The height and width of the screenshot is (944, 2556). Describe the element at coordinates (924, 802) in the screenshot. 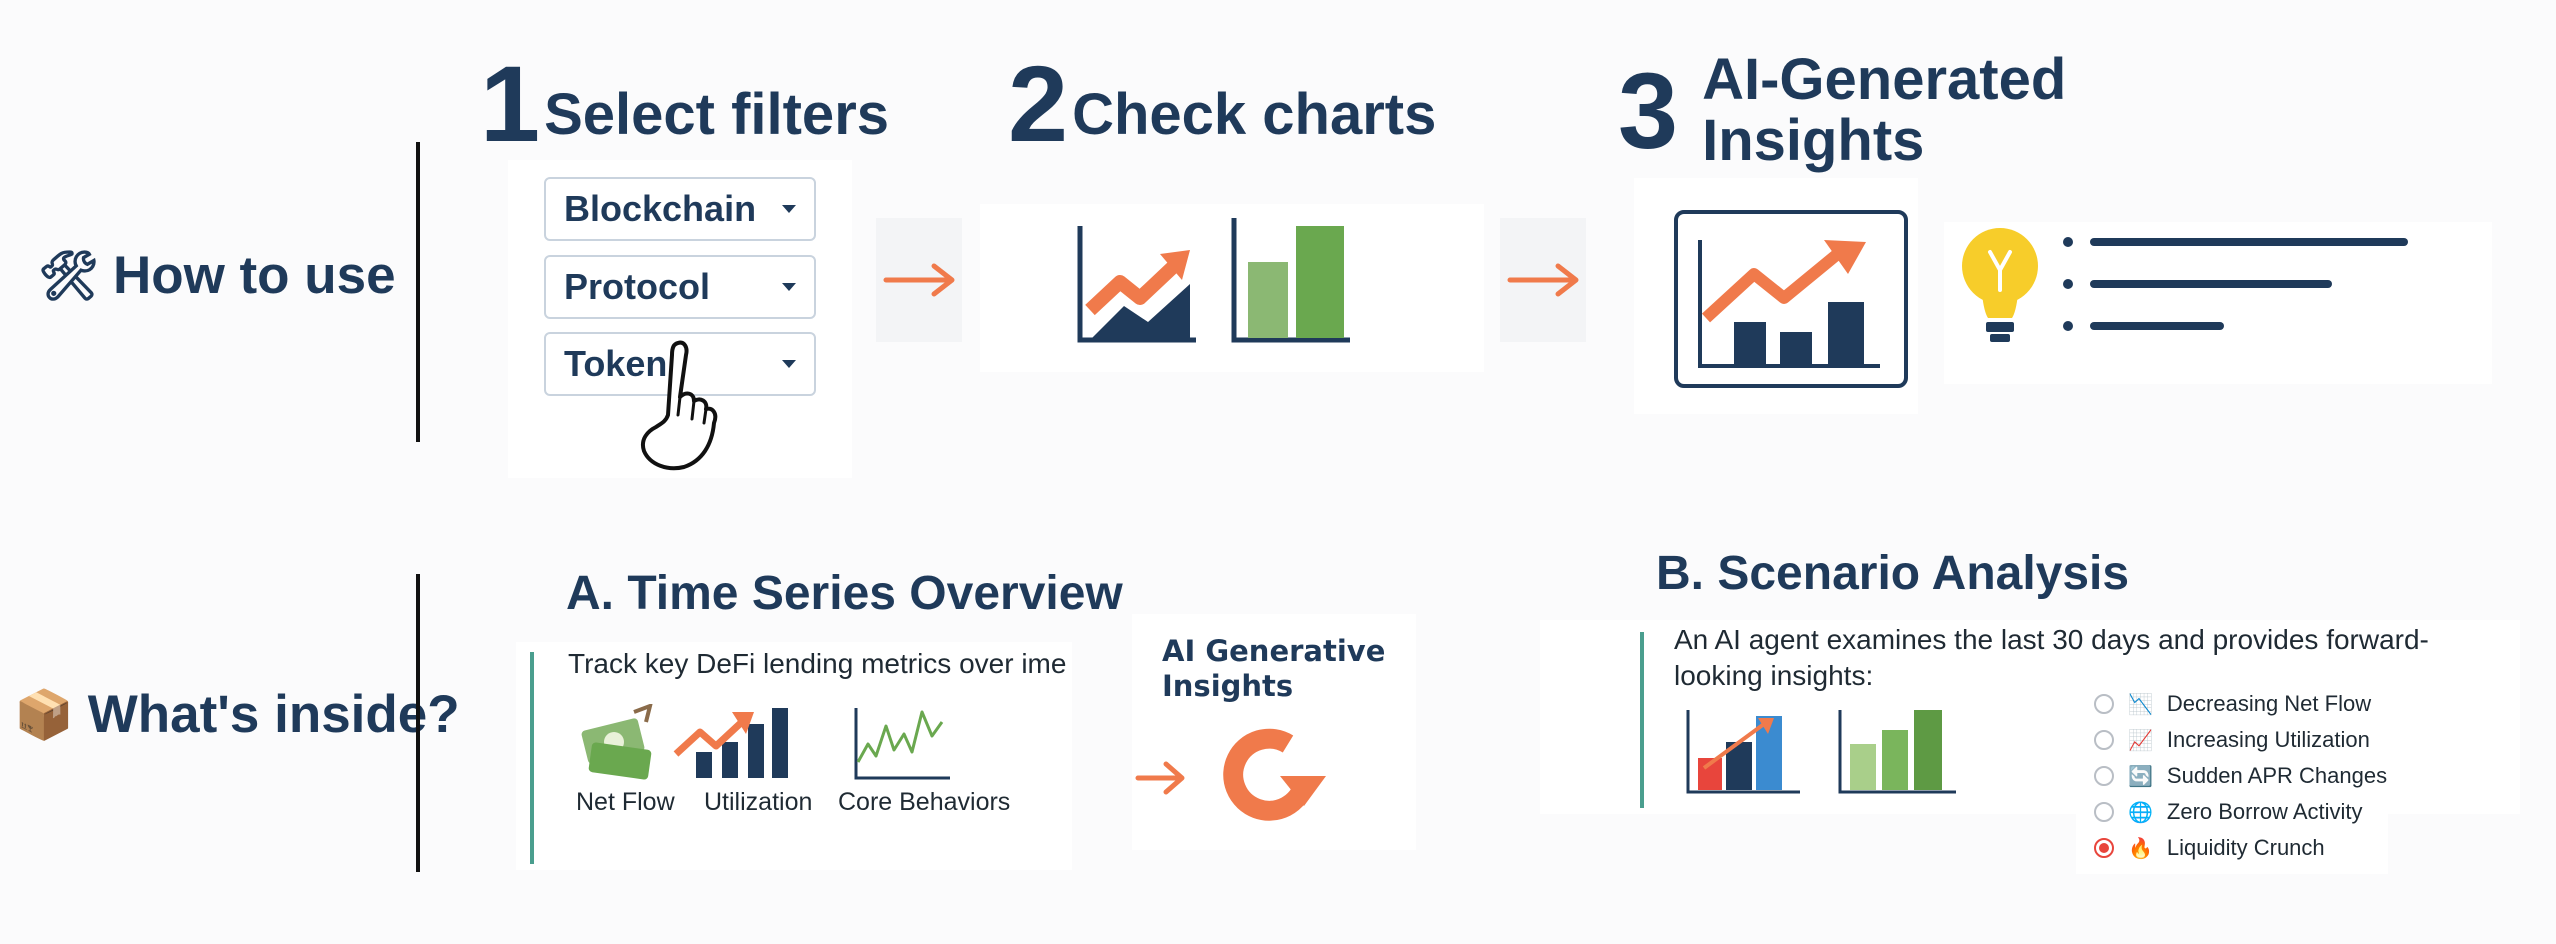

I see `core-behaviors-caption: Core Behaviors` at that location.